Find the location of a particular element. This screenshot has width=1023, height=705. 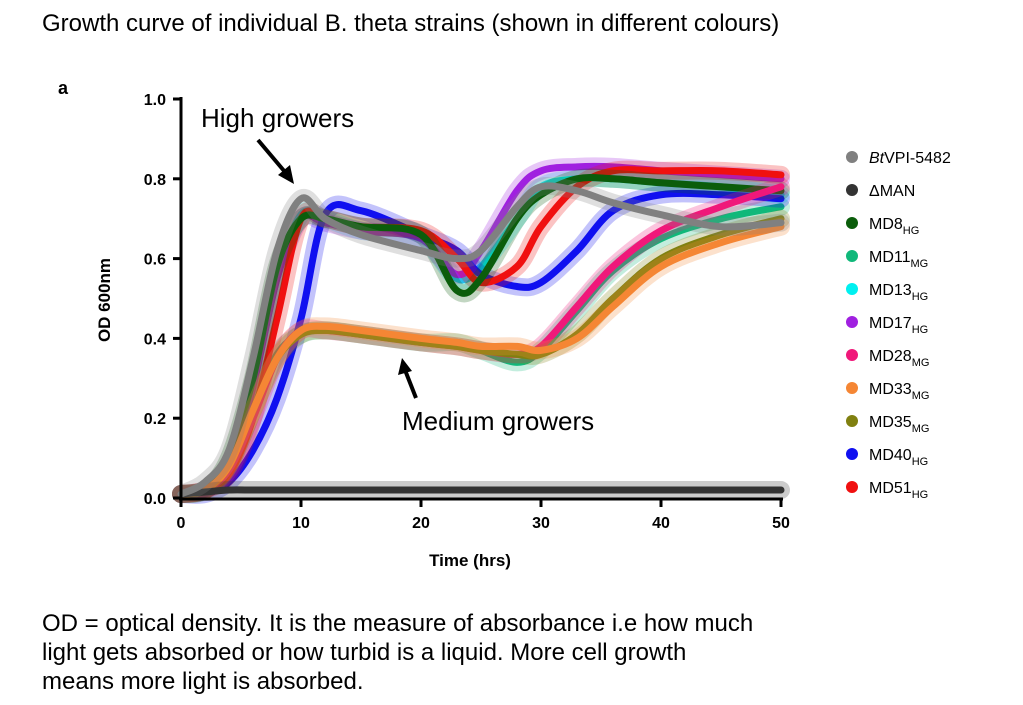

legend-item: MD13HG is located at coordinates (887, 292).